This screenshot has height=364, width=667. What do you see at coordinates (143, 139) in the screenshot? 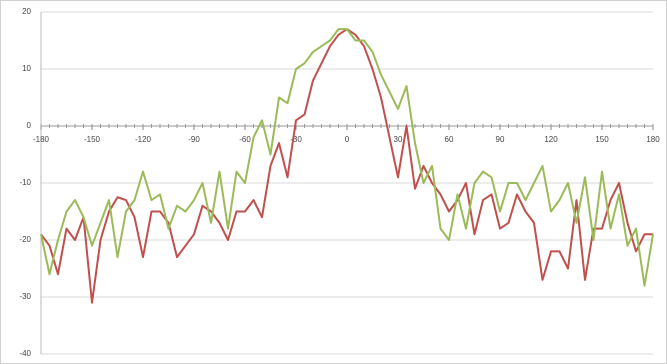
I see `x-tick-label: -120` at bounding box center [143, 139].